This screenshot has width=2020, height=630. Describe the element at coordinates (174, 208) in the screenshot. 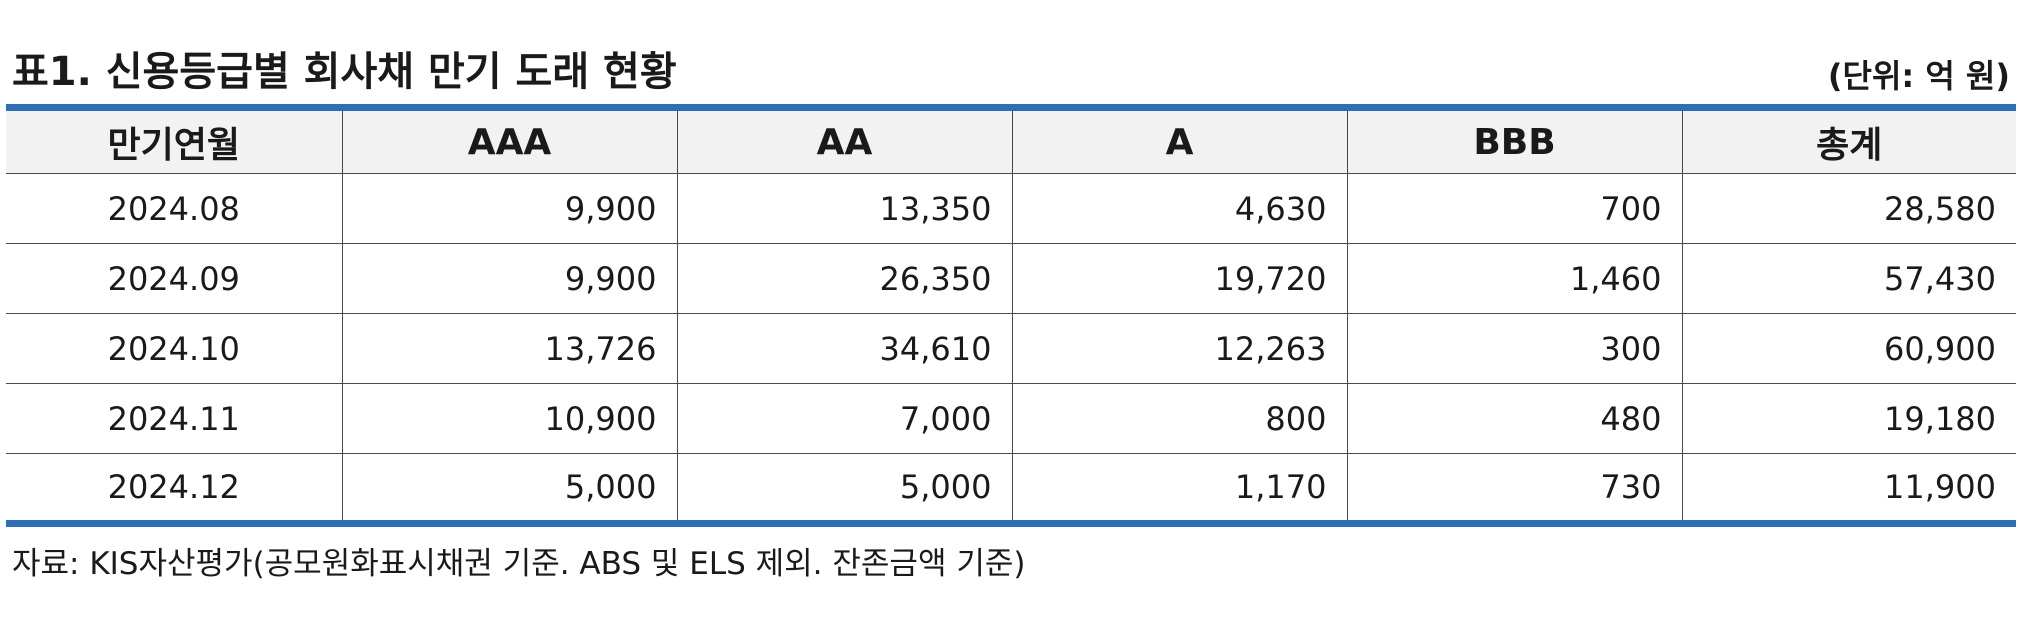

I see `cell-period: 2024.08` at that location.